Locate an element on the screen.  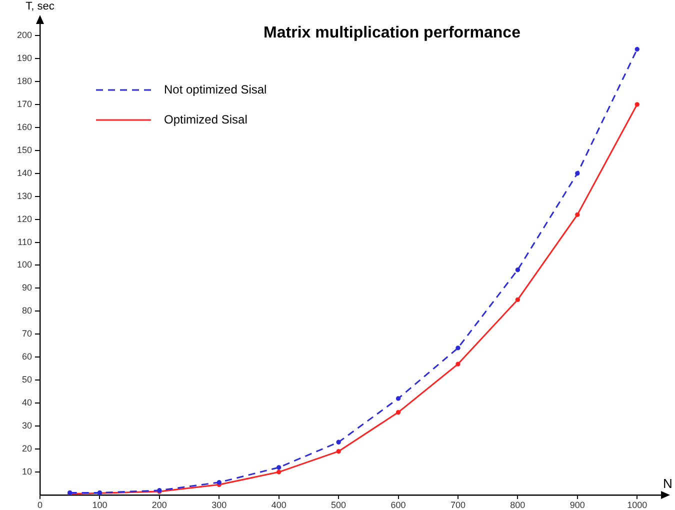
x-tick-label: 600 is located at coordinates (398, 505).